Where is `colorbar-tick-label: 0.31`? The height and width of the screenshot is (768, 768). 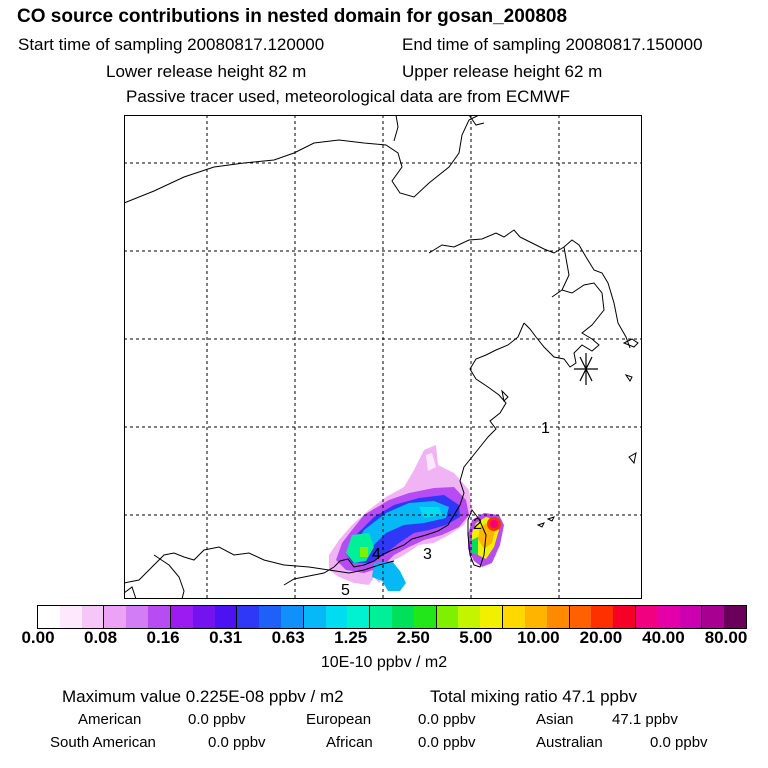
colorbar-tick-label: 0.31 is located at coordinates (226, 637).